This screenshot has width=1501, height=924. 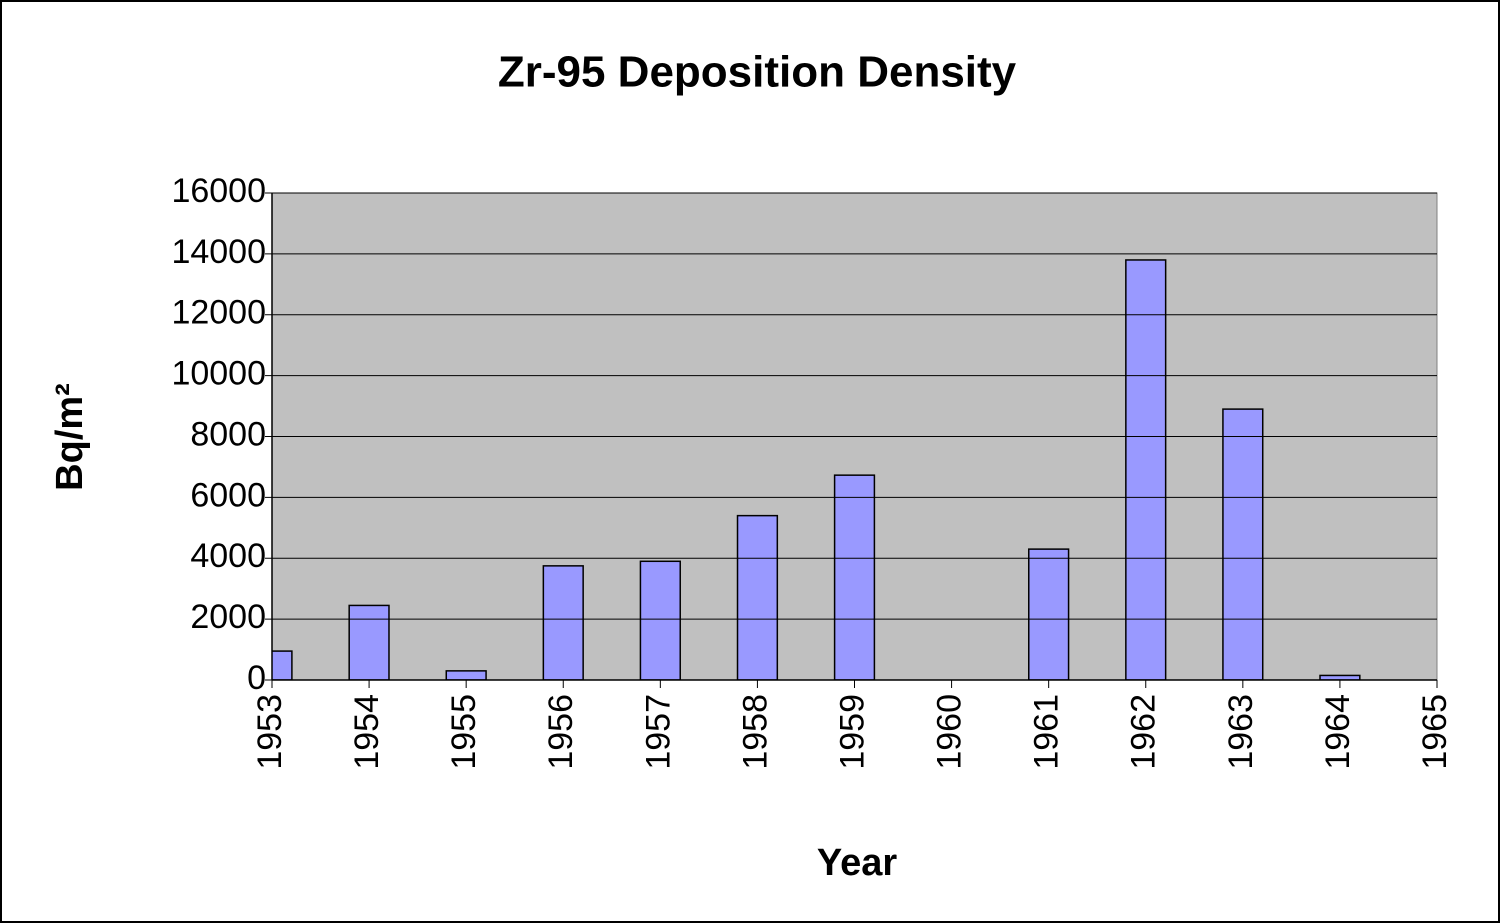 I want to click on x-tick-label: 1961, so click(x=1047, y=732).